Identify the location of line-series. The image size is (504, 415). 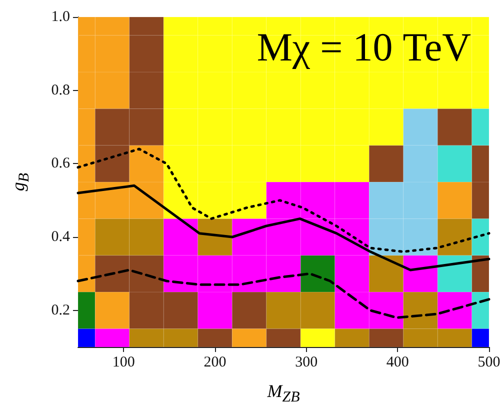
(283, 293).